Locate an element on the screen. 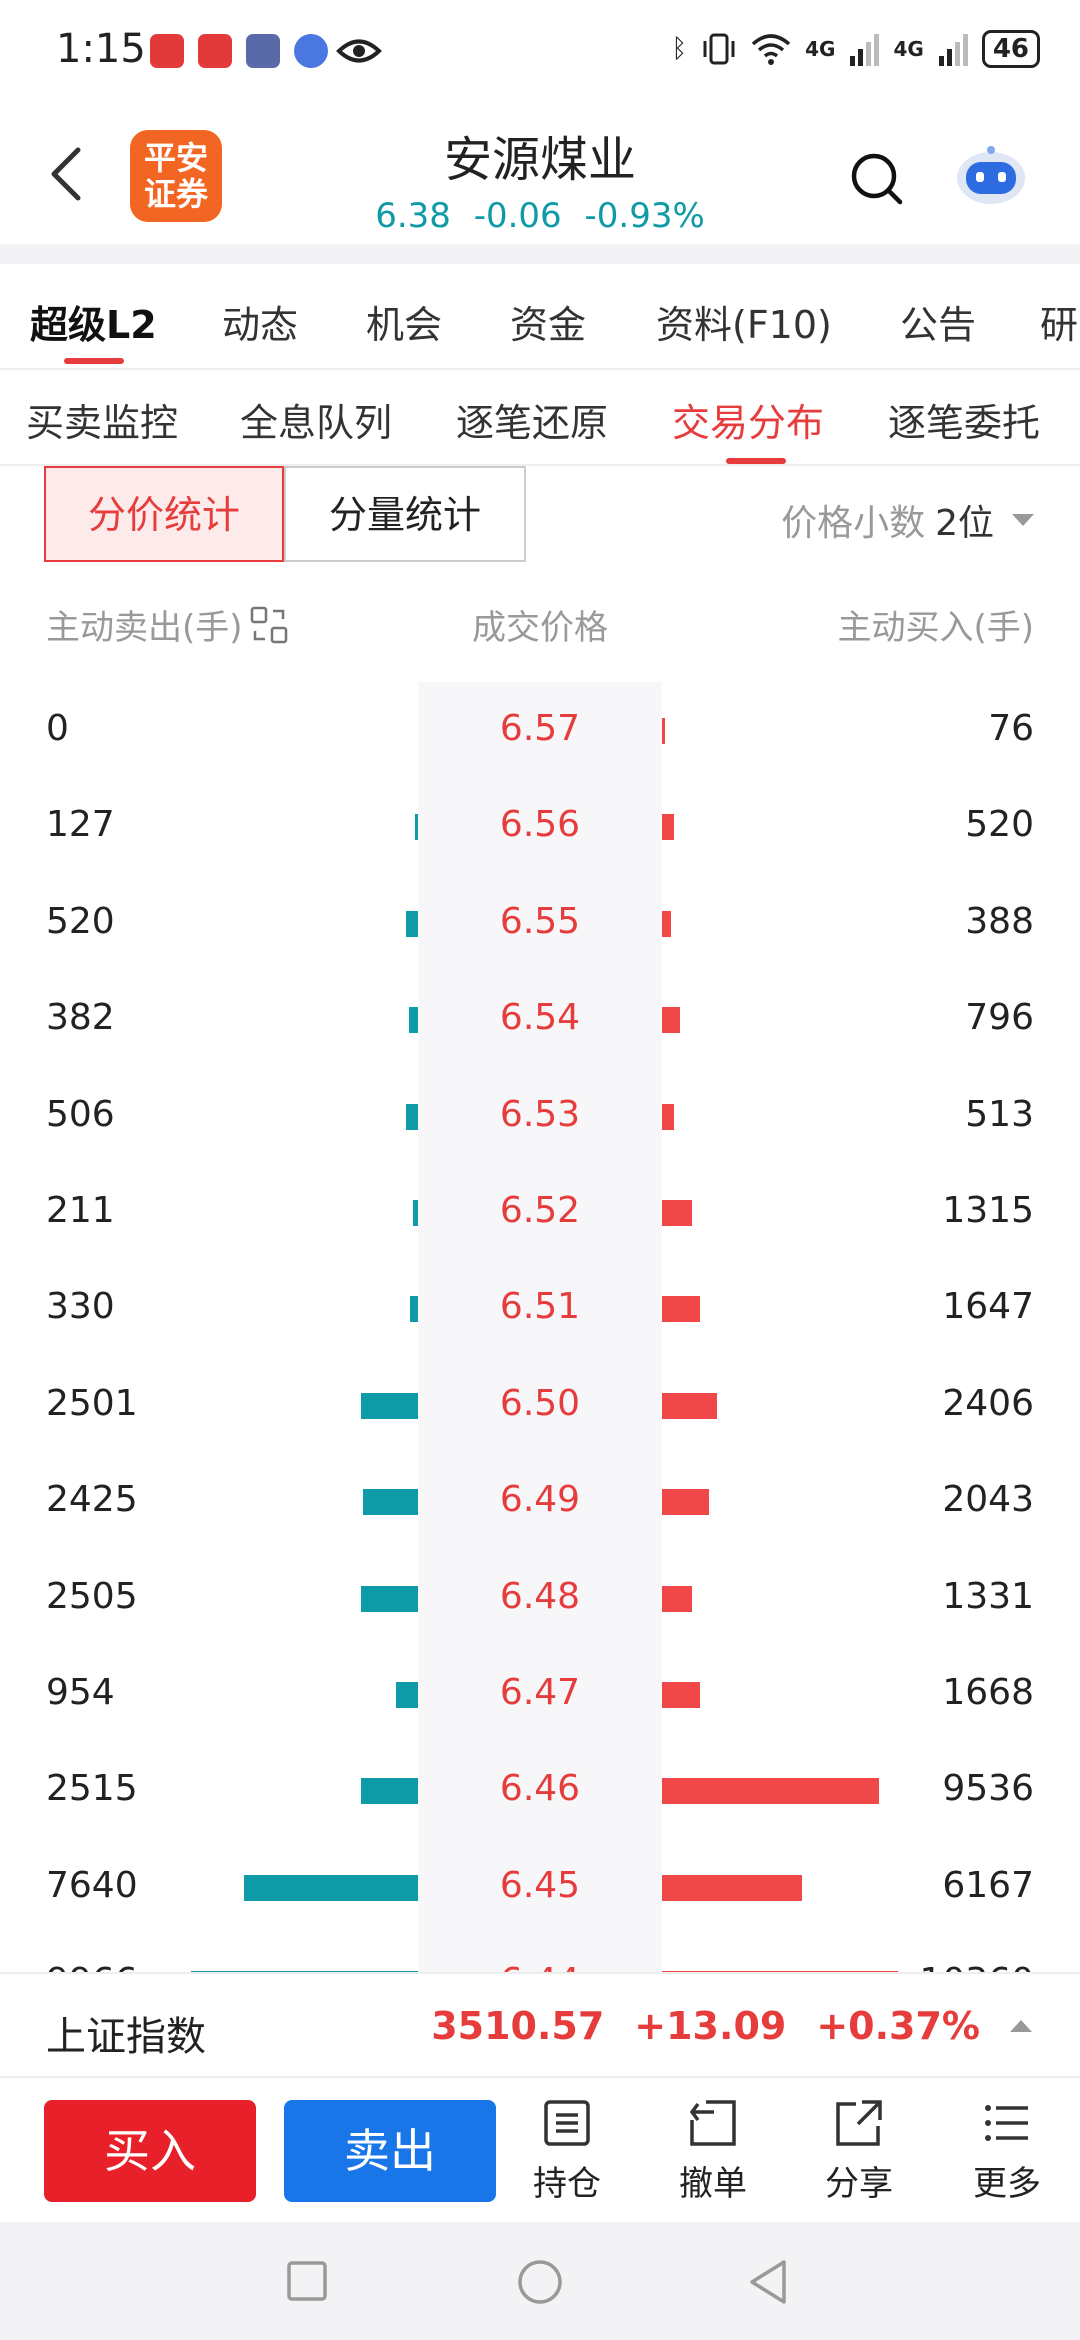 Image resolution: width=1080 pixels, height=2340 pixels. sell-volume: 2425 is located at coordinates (92, 1500).